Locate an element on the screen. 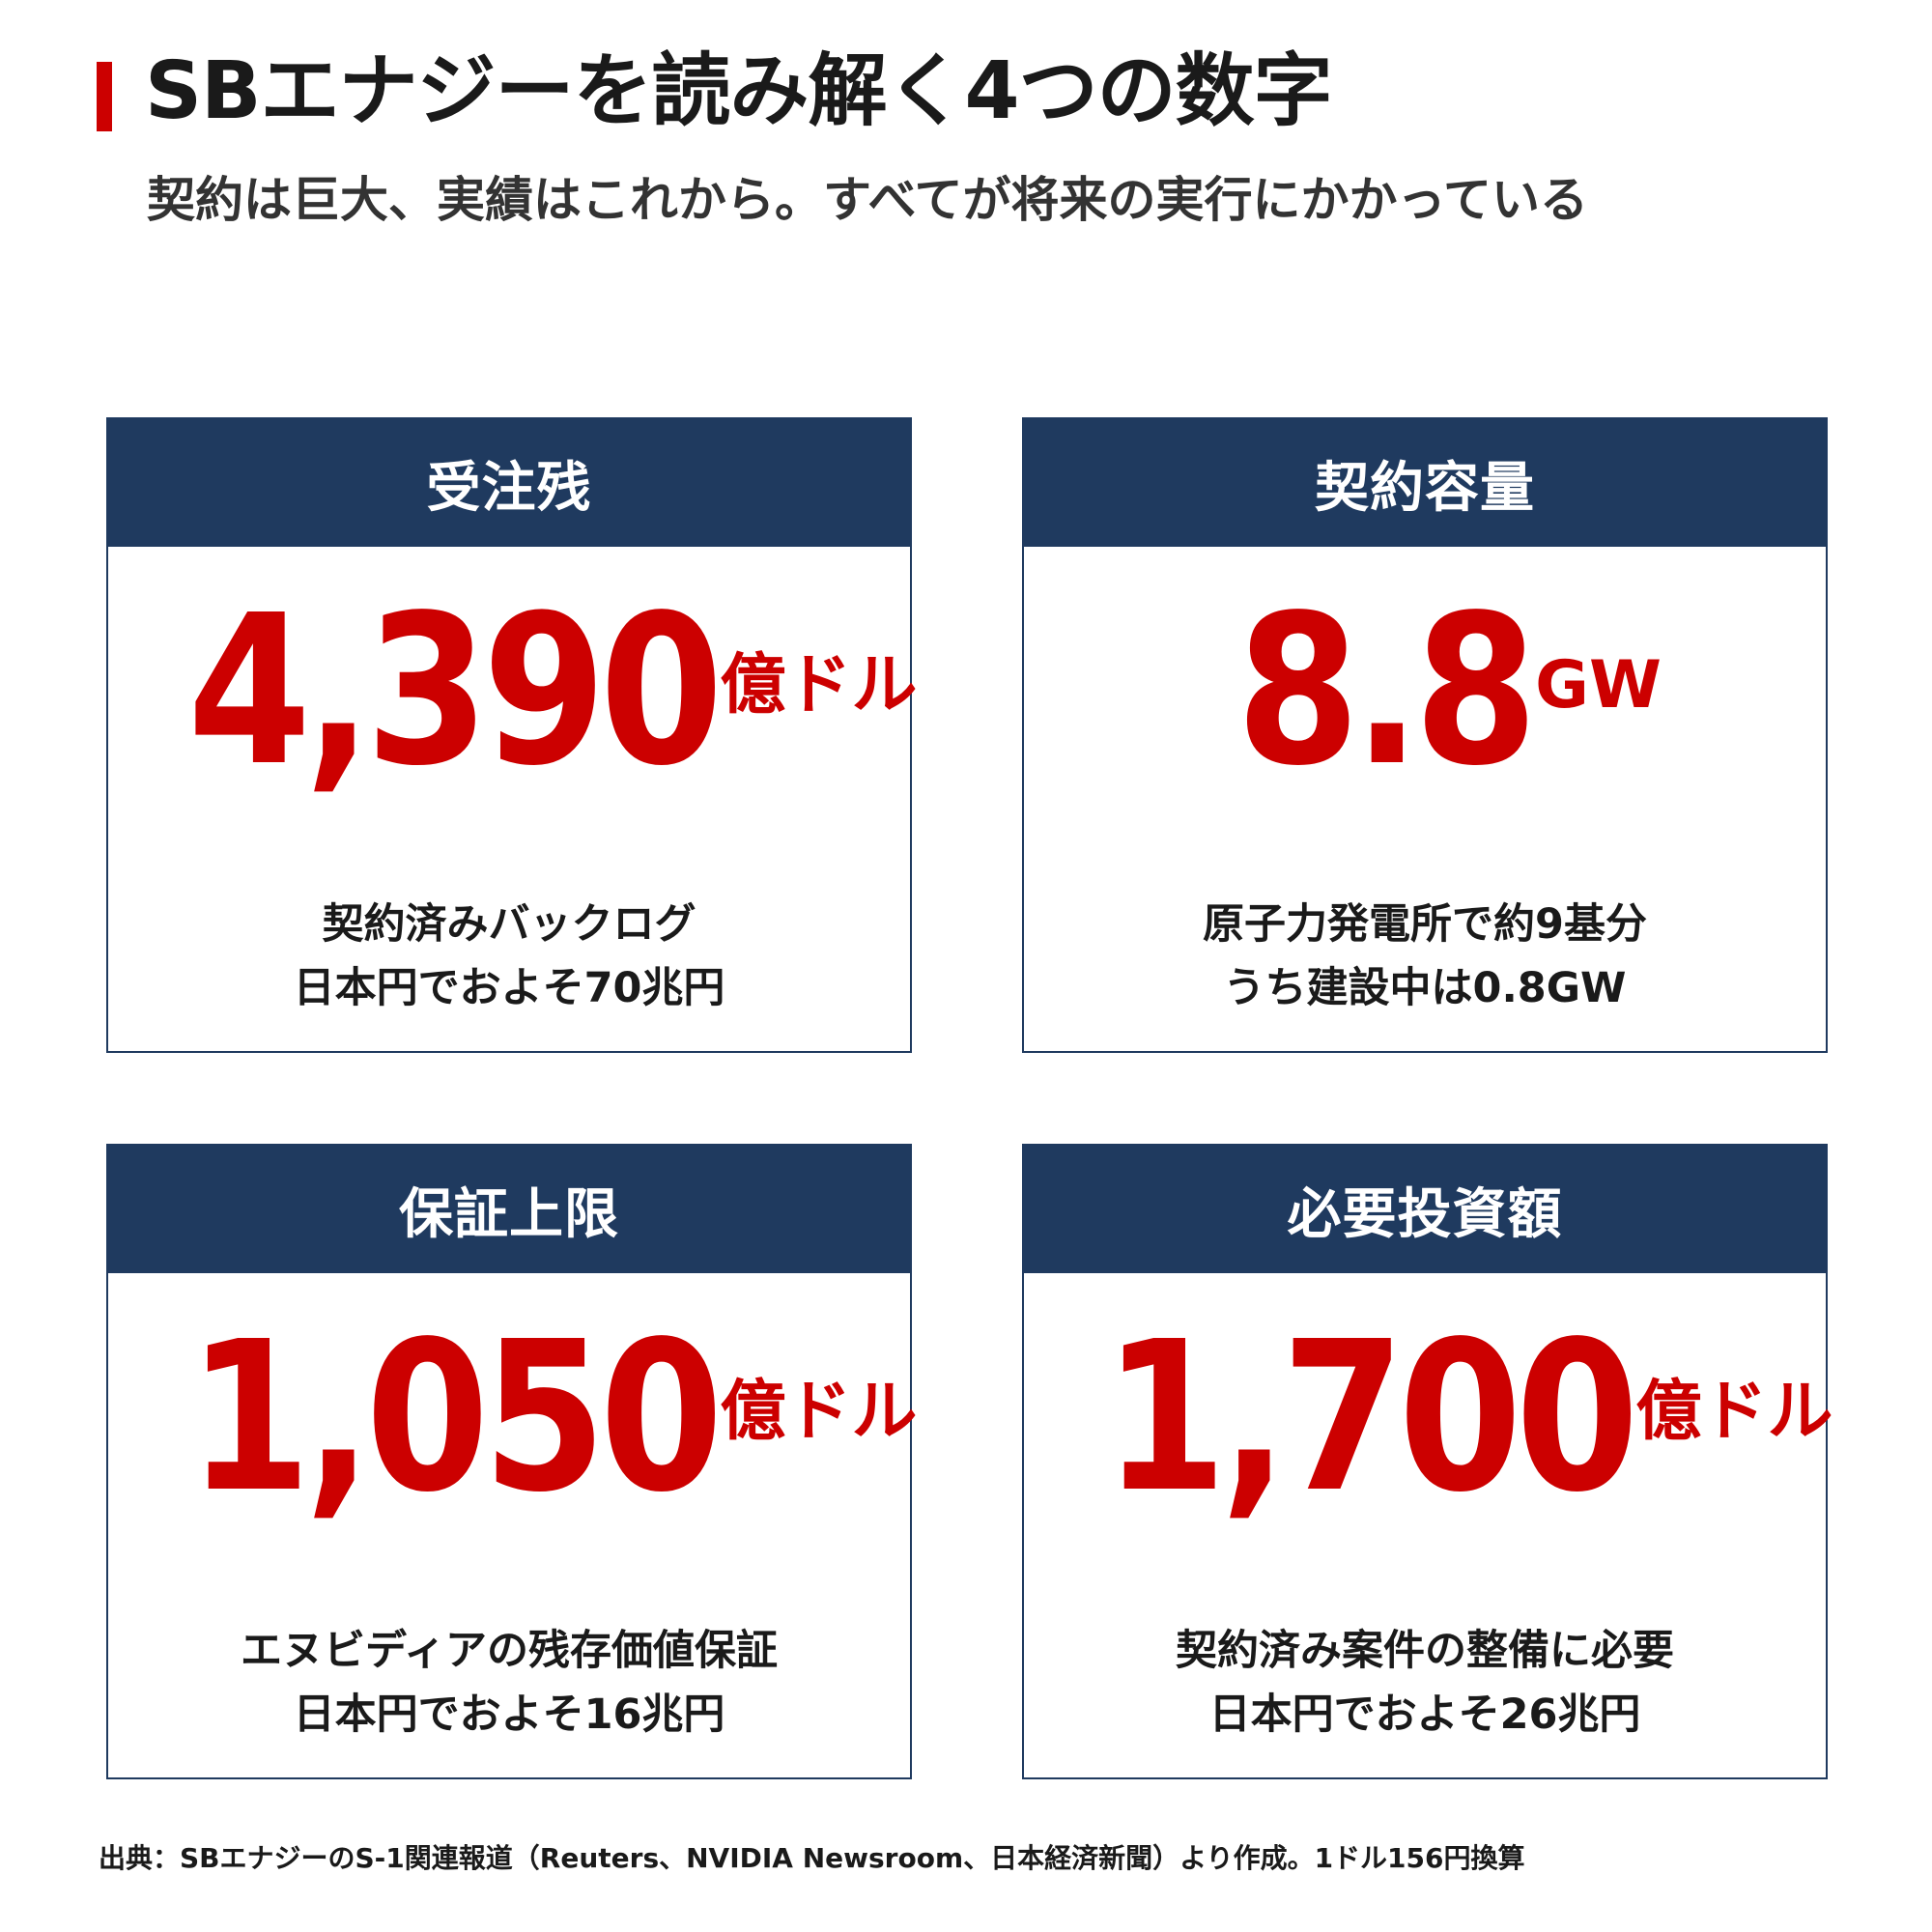 The image size is (1932, 1932). metric-value: 1,050 is located at coordinates (455, 1417).